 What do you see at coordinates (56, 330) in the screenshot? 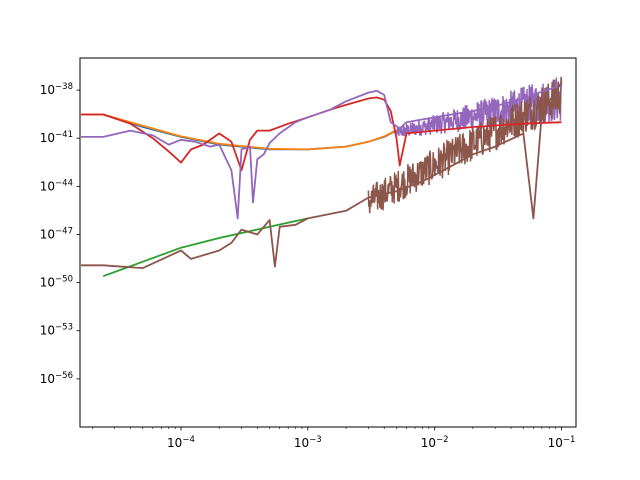
I see `y-tick-label: 10−53` at bounding box center [56, 330].